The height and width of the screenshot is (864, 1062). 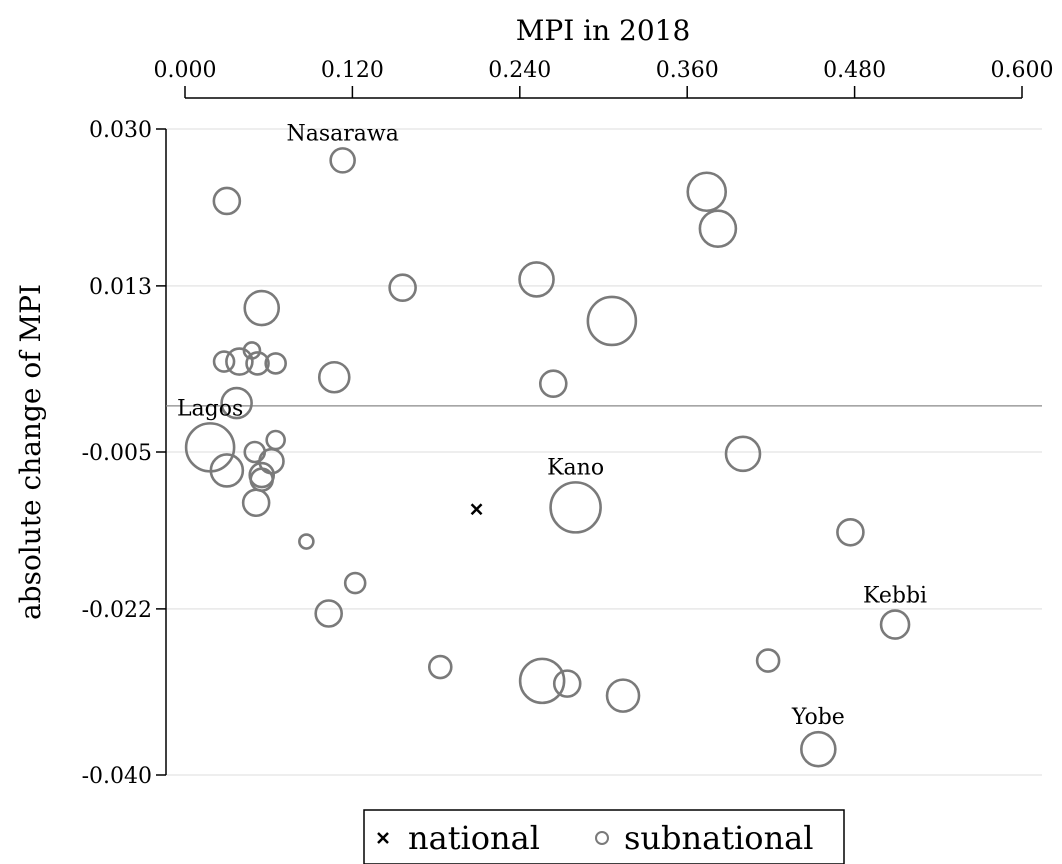 What do you see at coordinates (117, 776) in the screenshot?
I see `y-tick-label: -0.040` at bounding box center [117, 776].